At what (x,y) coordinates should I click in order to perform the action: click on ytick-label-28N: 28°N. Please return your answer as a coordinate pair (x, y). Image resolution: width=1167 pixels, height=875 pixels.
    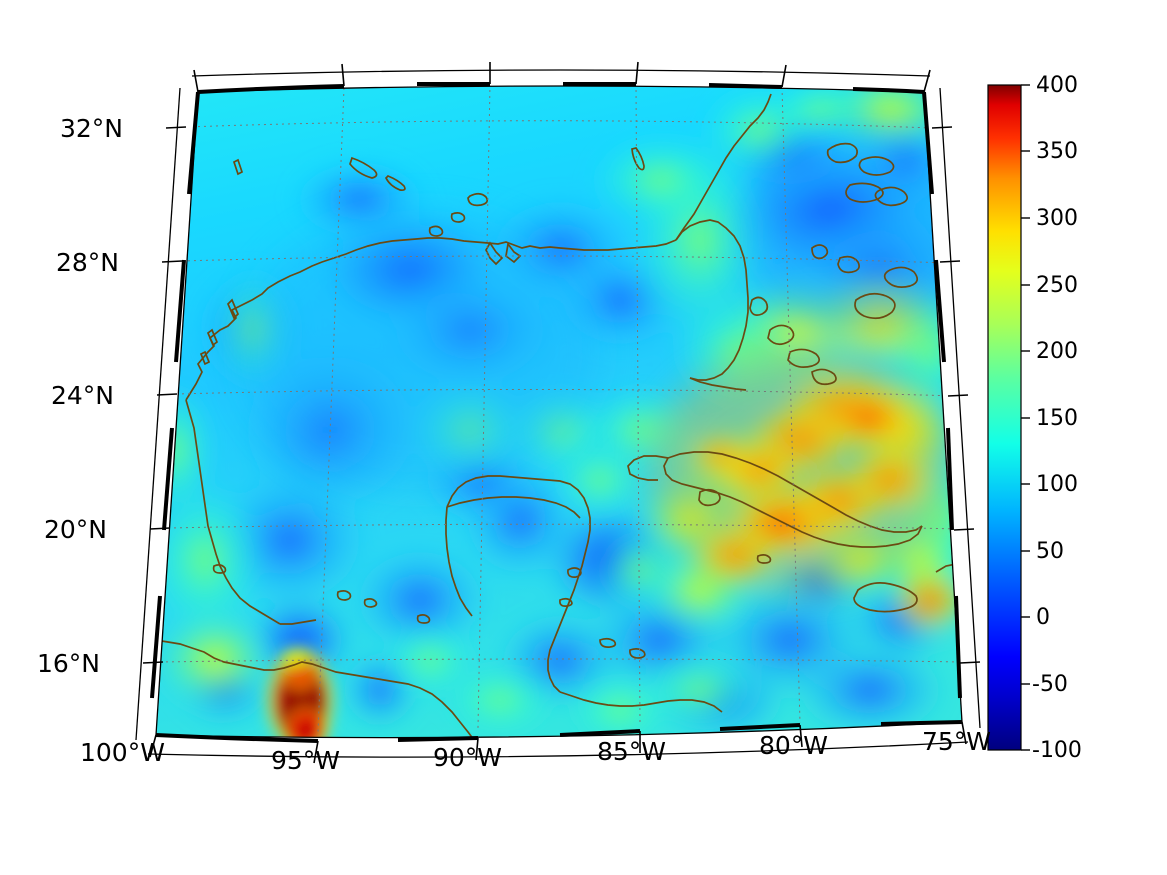
    Looking at the image, I should click on (88, 262).